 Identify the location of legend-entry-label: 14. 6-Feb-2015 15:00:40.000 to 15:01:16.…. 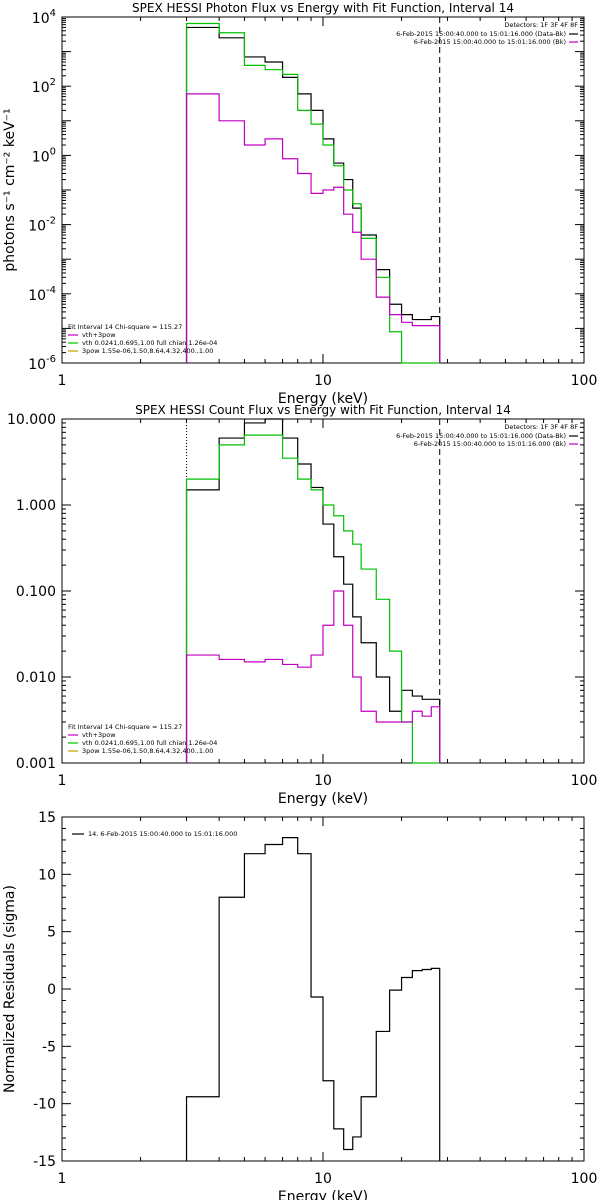
(162, 834).